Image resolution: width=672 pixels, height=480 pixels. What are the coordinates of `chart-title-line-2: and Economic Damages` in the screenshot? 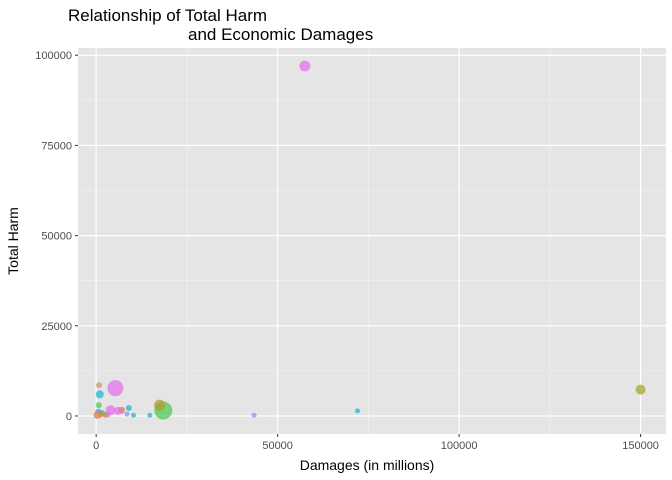 It's located at (280, 34).